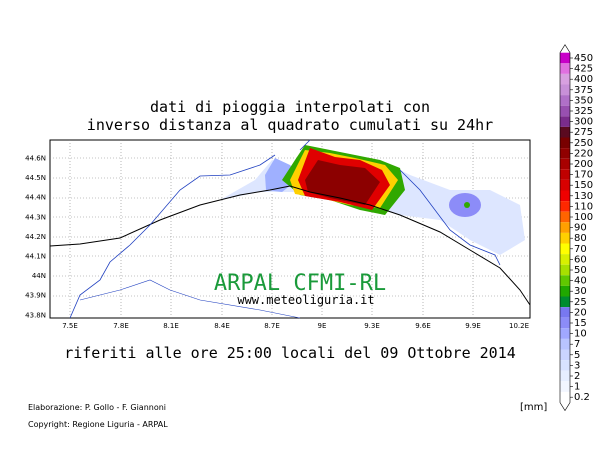 The width and height of the screenshot is (600, 460). I want to click on lon-label: 9.3E, so click(372, 326).